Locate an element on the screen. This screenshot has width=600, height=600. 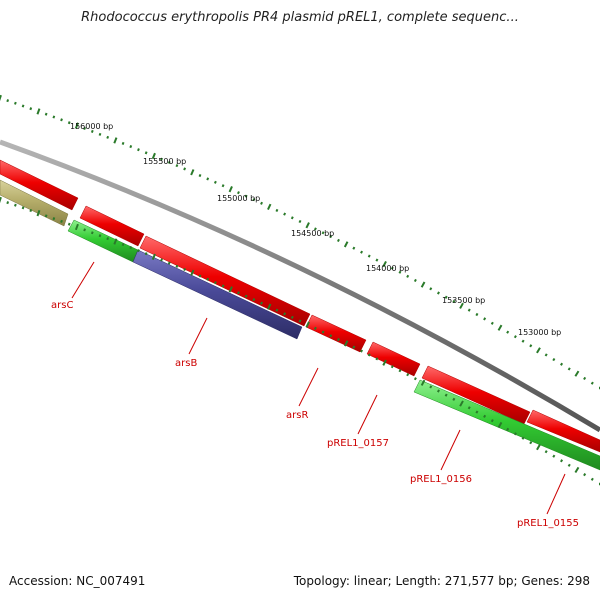
gene-label-pREL1_0157: pREL1_0157 is located at coordinates (358, 443).